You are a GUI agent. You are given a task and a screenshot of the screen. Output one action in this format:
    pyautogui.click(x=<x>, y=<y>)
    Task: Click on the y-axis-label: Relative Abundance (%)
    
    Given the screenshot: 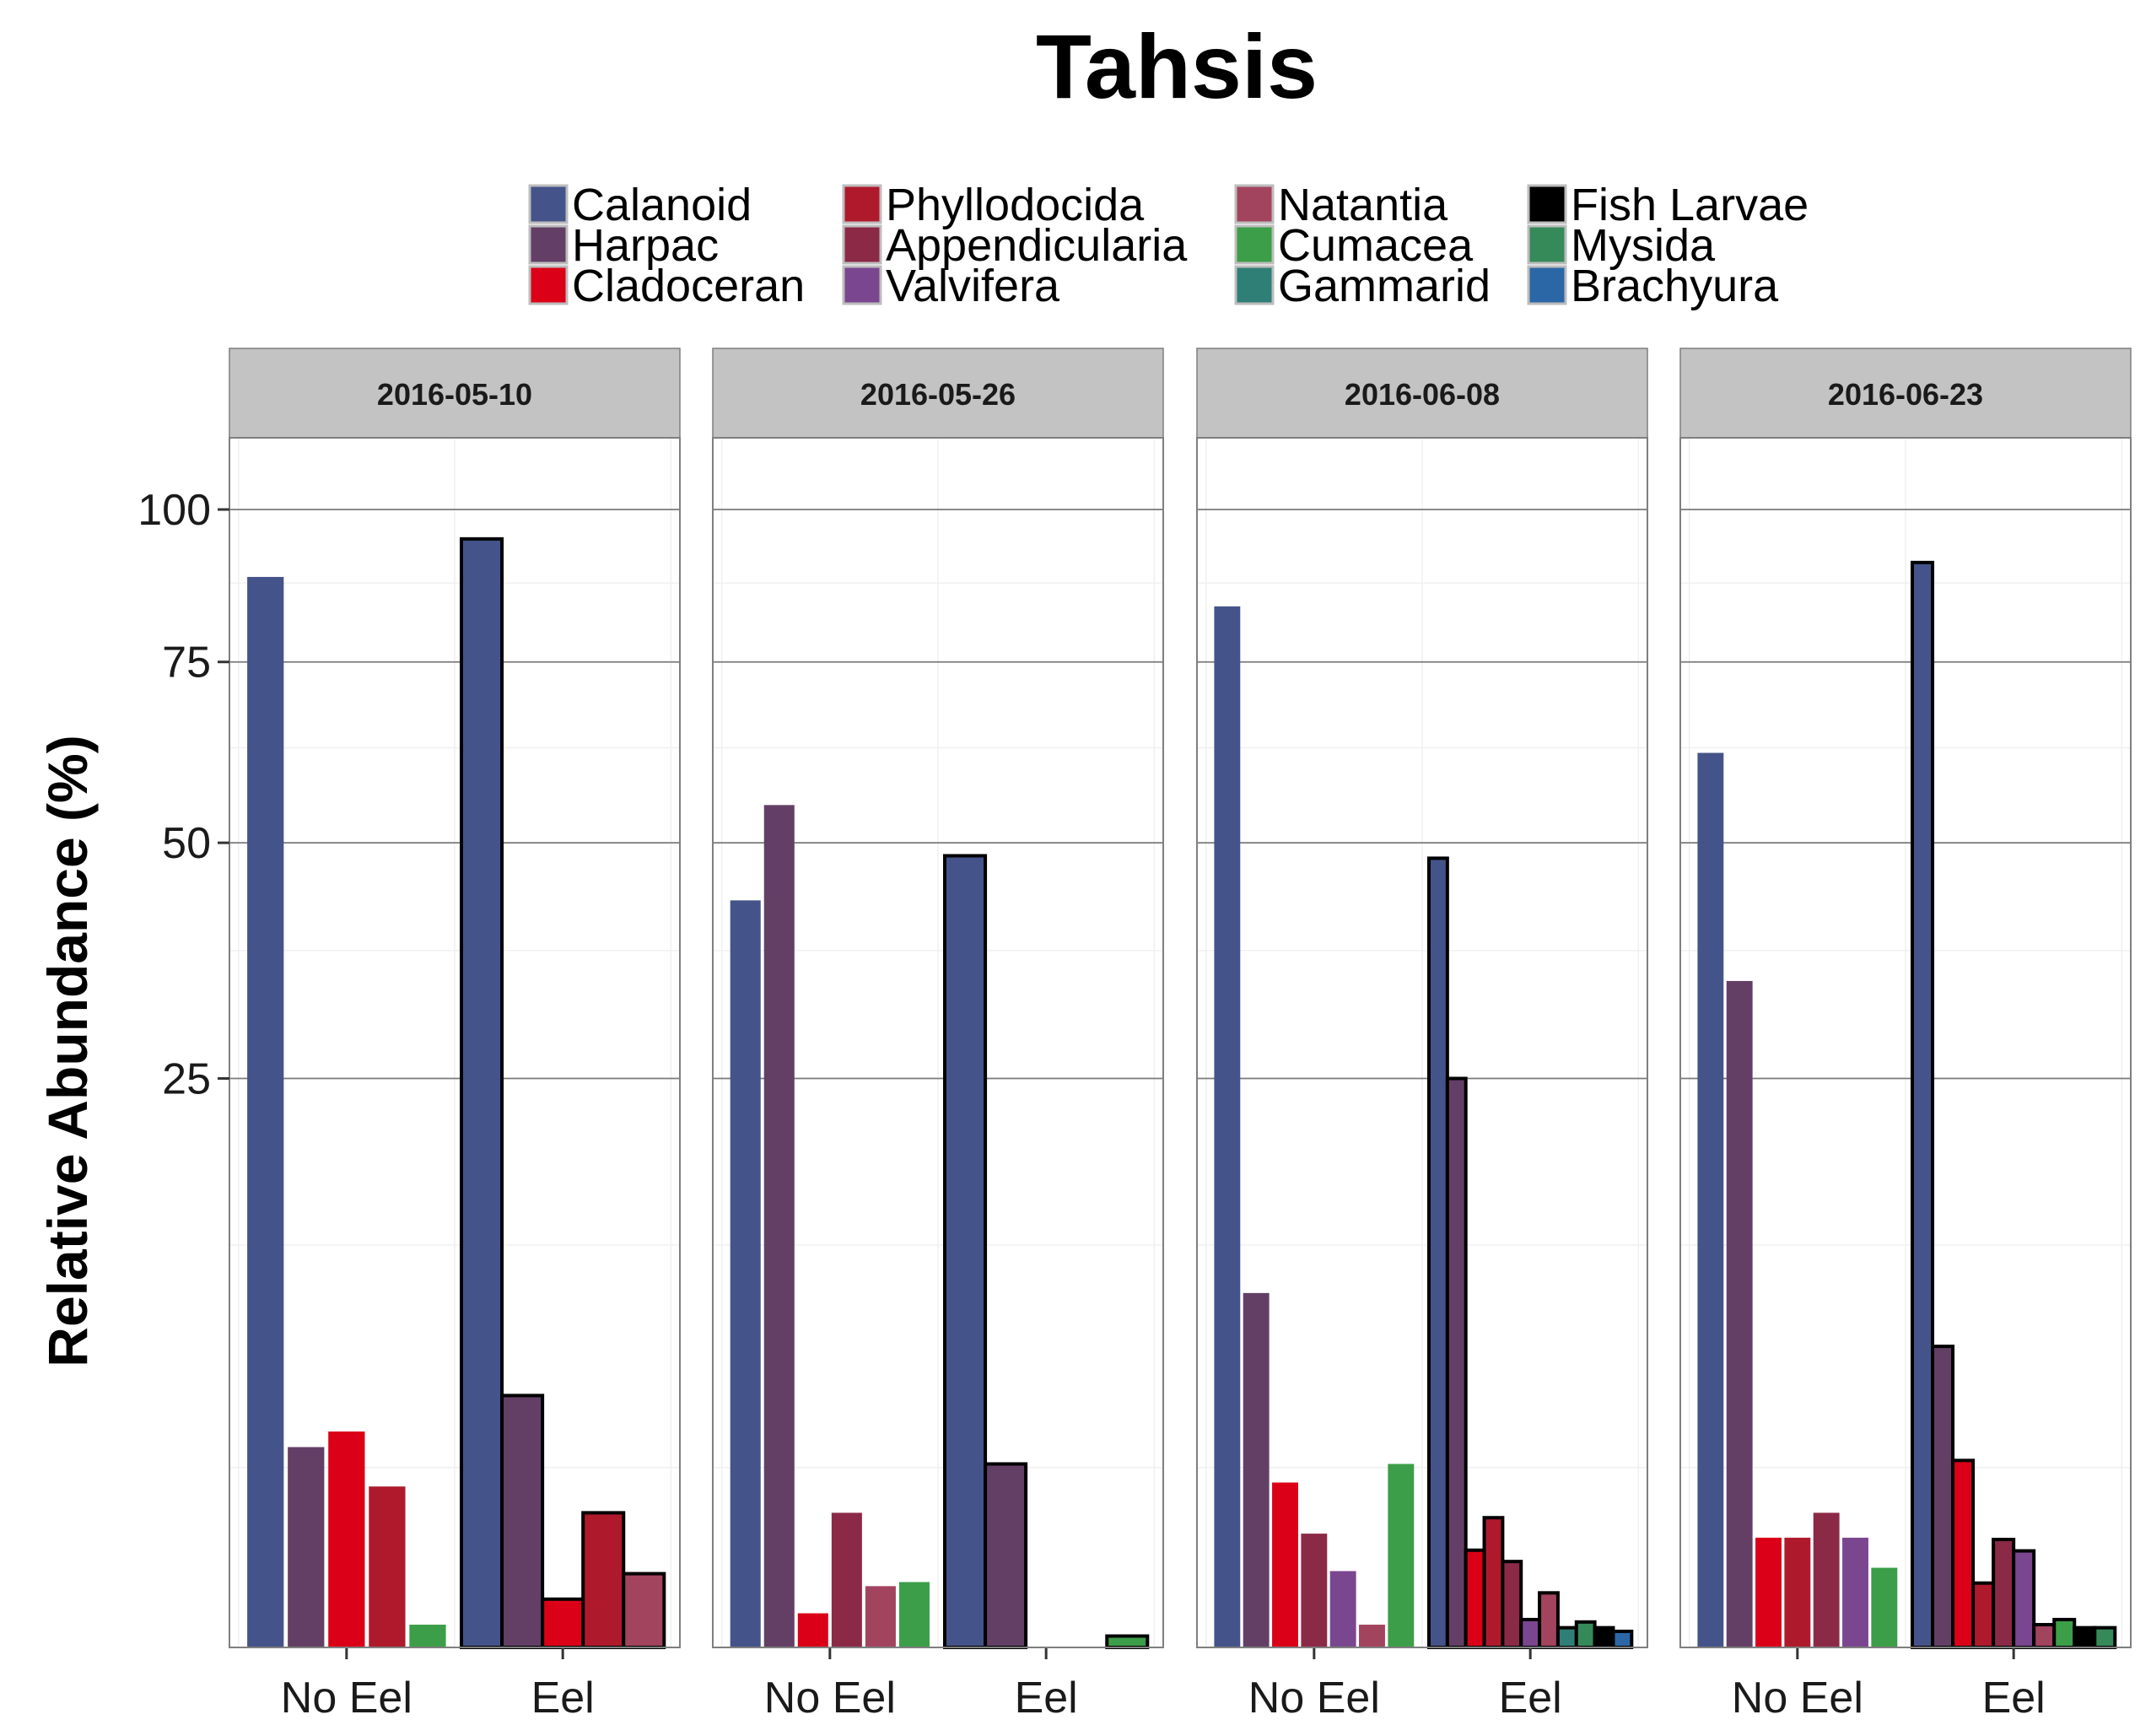 What is the action you would take?
    pyautogui.click(x=67, y=1051)
    